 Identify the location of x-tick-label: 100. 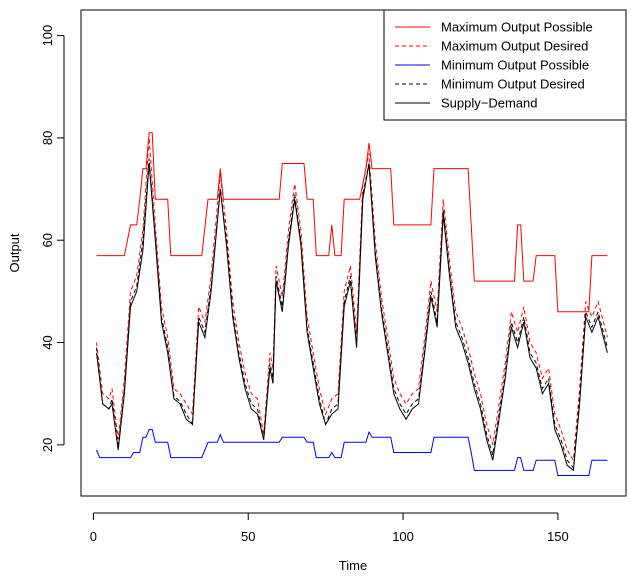
(403, 536).